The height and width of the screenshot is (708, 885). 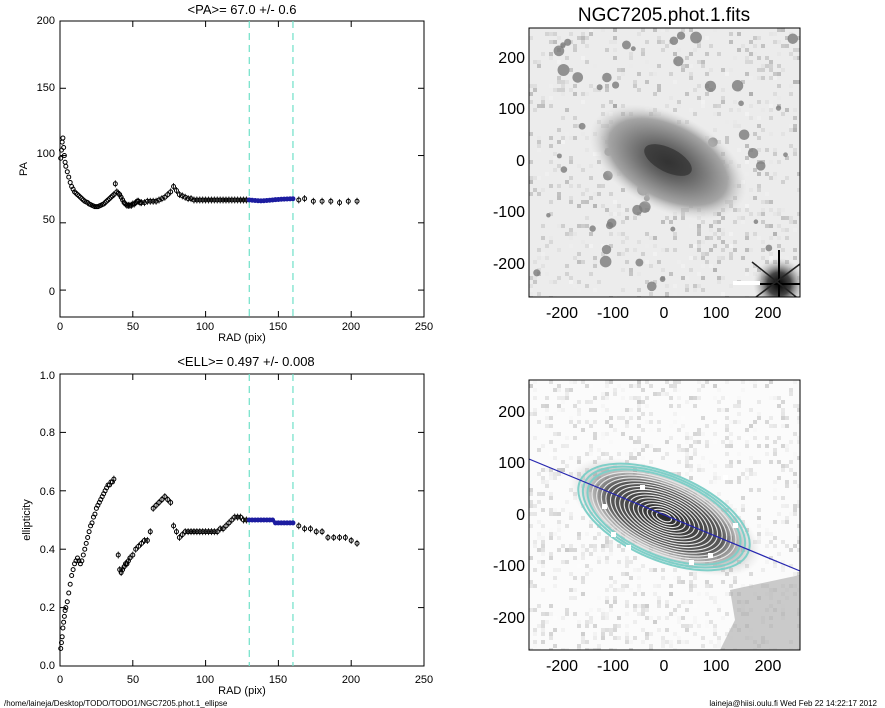 What do you see at coordinates (664, 162) in the screenshot?
I see `galaxy-image-frame` at bounding box center [664, 162].